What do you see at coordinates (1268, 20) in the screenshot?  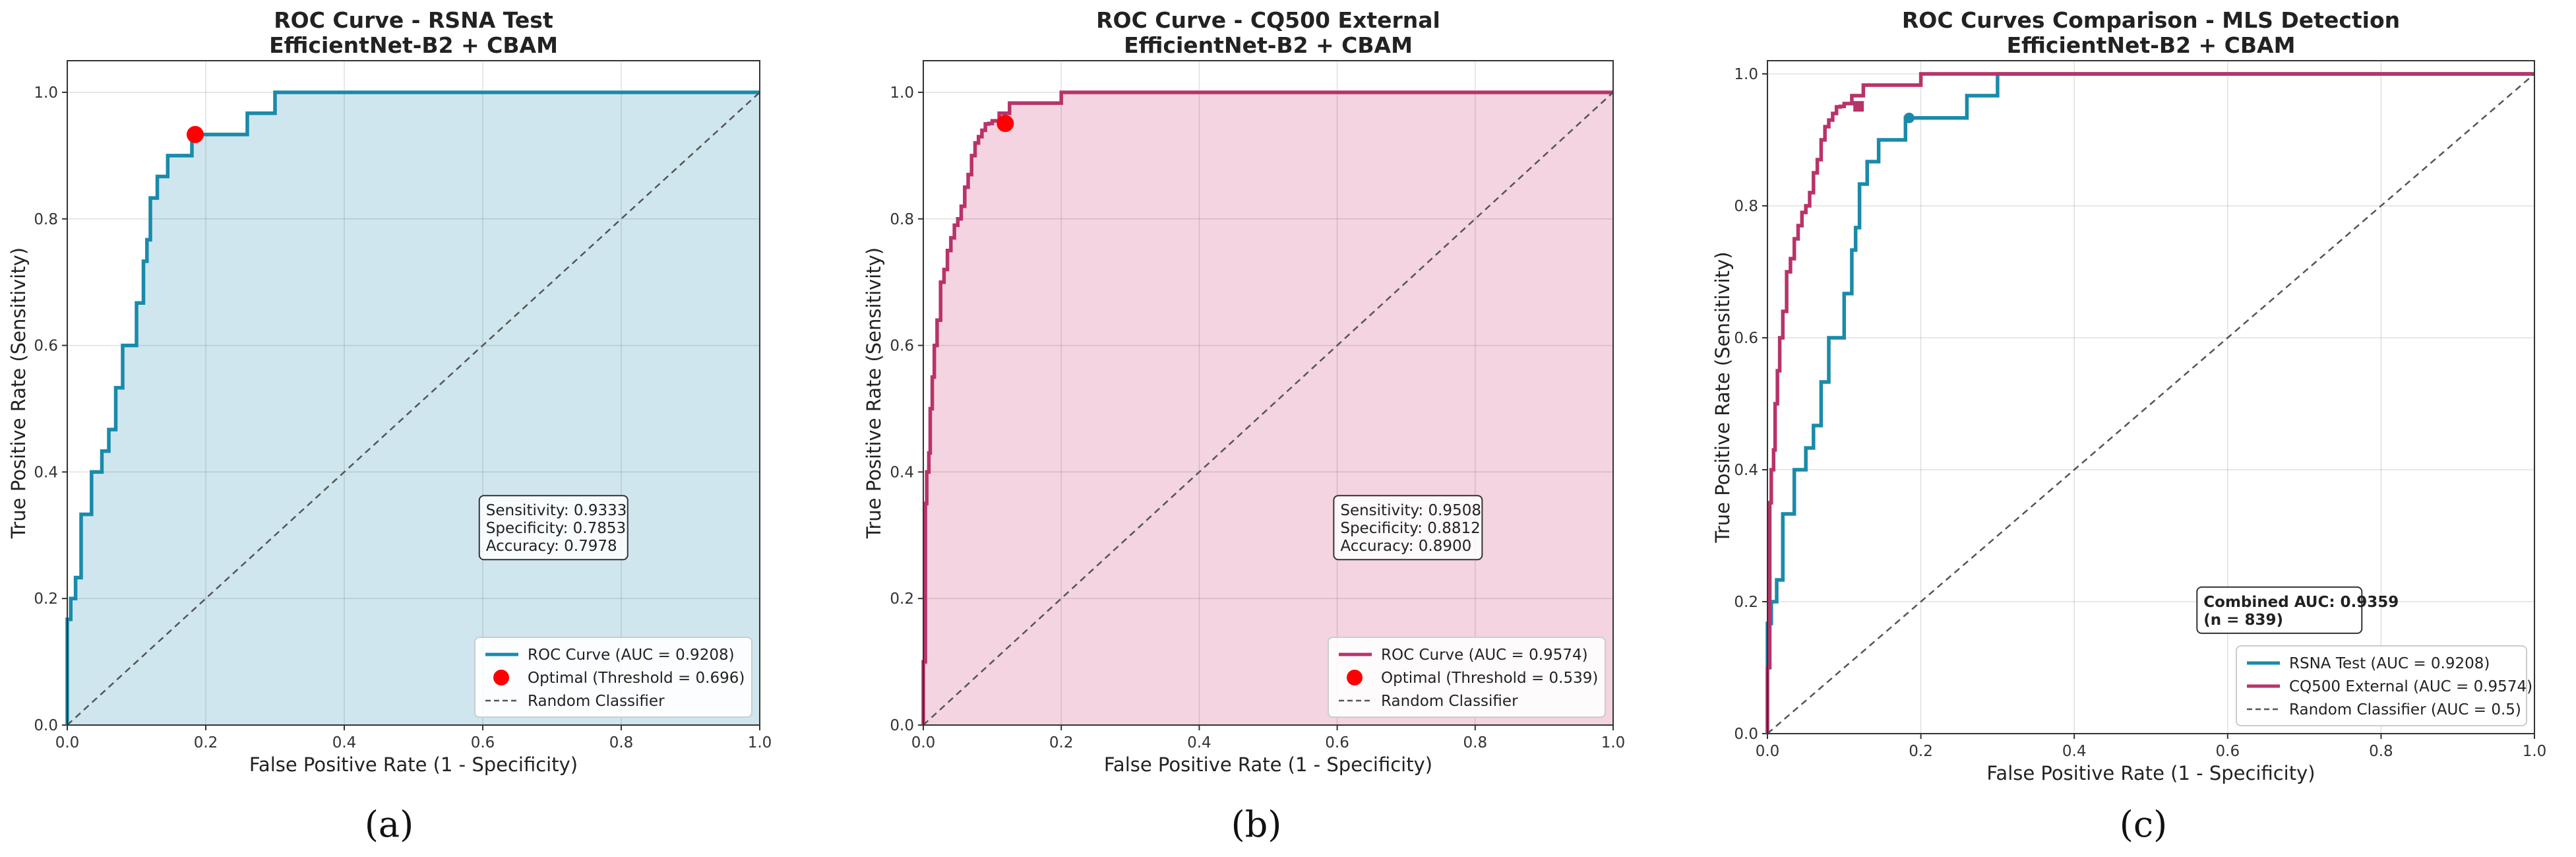 I see `chart-title: ROC Curve - CQ500 External` at bounding box center [1268, 20].